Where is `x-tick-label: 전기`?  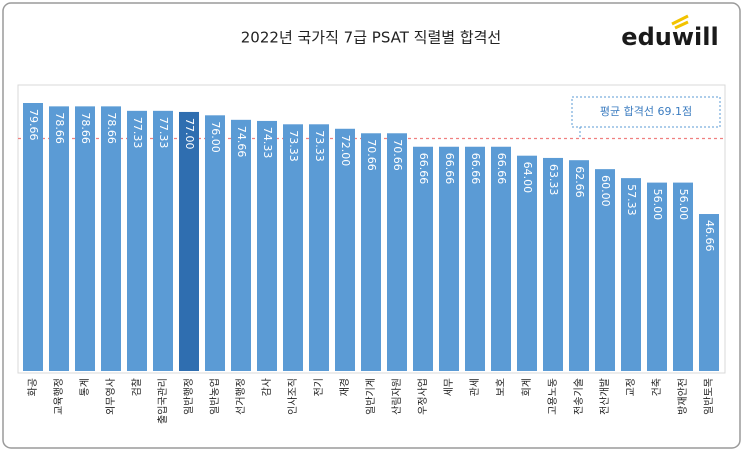 x-tick-label: 전기 is located at coordinates (319, 387).